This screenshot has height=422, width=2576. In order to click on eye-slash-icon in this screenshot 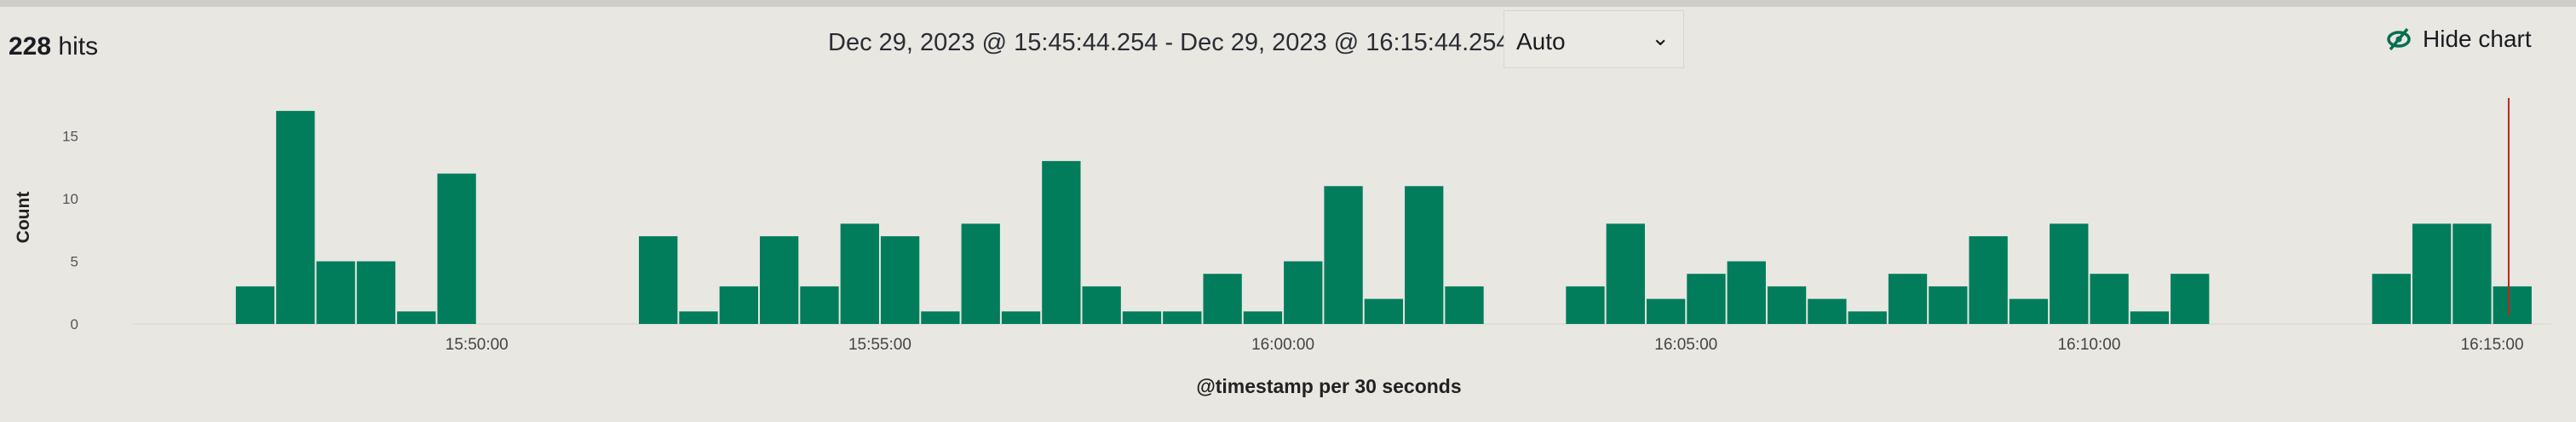, I will do `click(2399, 39)`.